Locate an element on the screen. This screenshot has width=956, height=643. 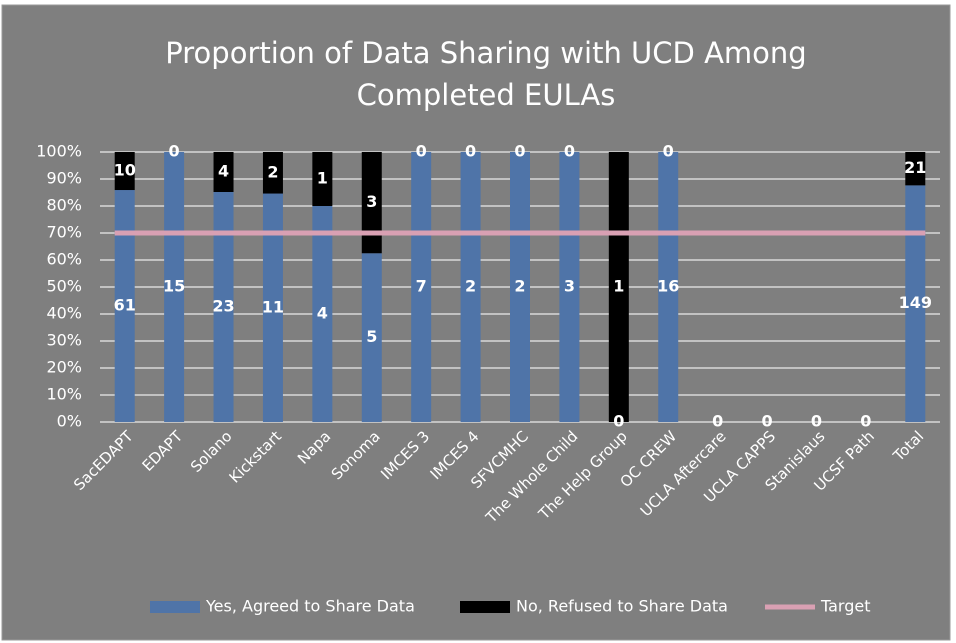
y-tick-label: 100% is located at coordinates (59, 151).